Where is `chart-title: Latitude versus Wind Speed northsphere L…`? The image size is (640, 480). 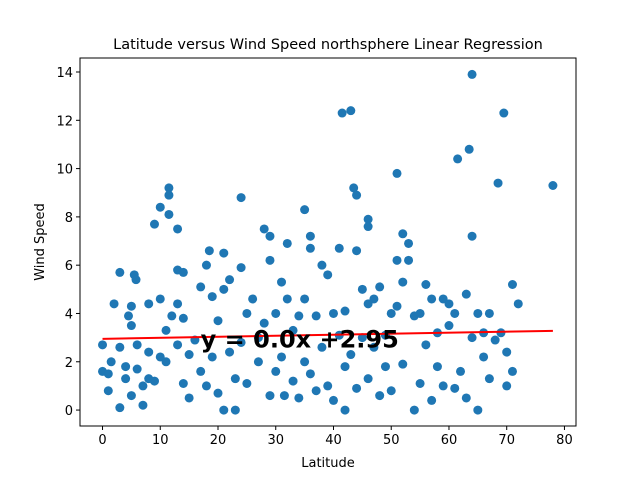
chart-title: Latitude versus Wind Speed northsphere L… is located at coordinates (328, 45).